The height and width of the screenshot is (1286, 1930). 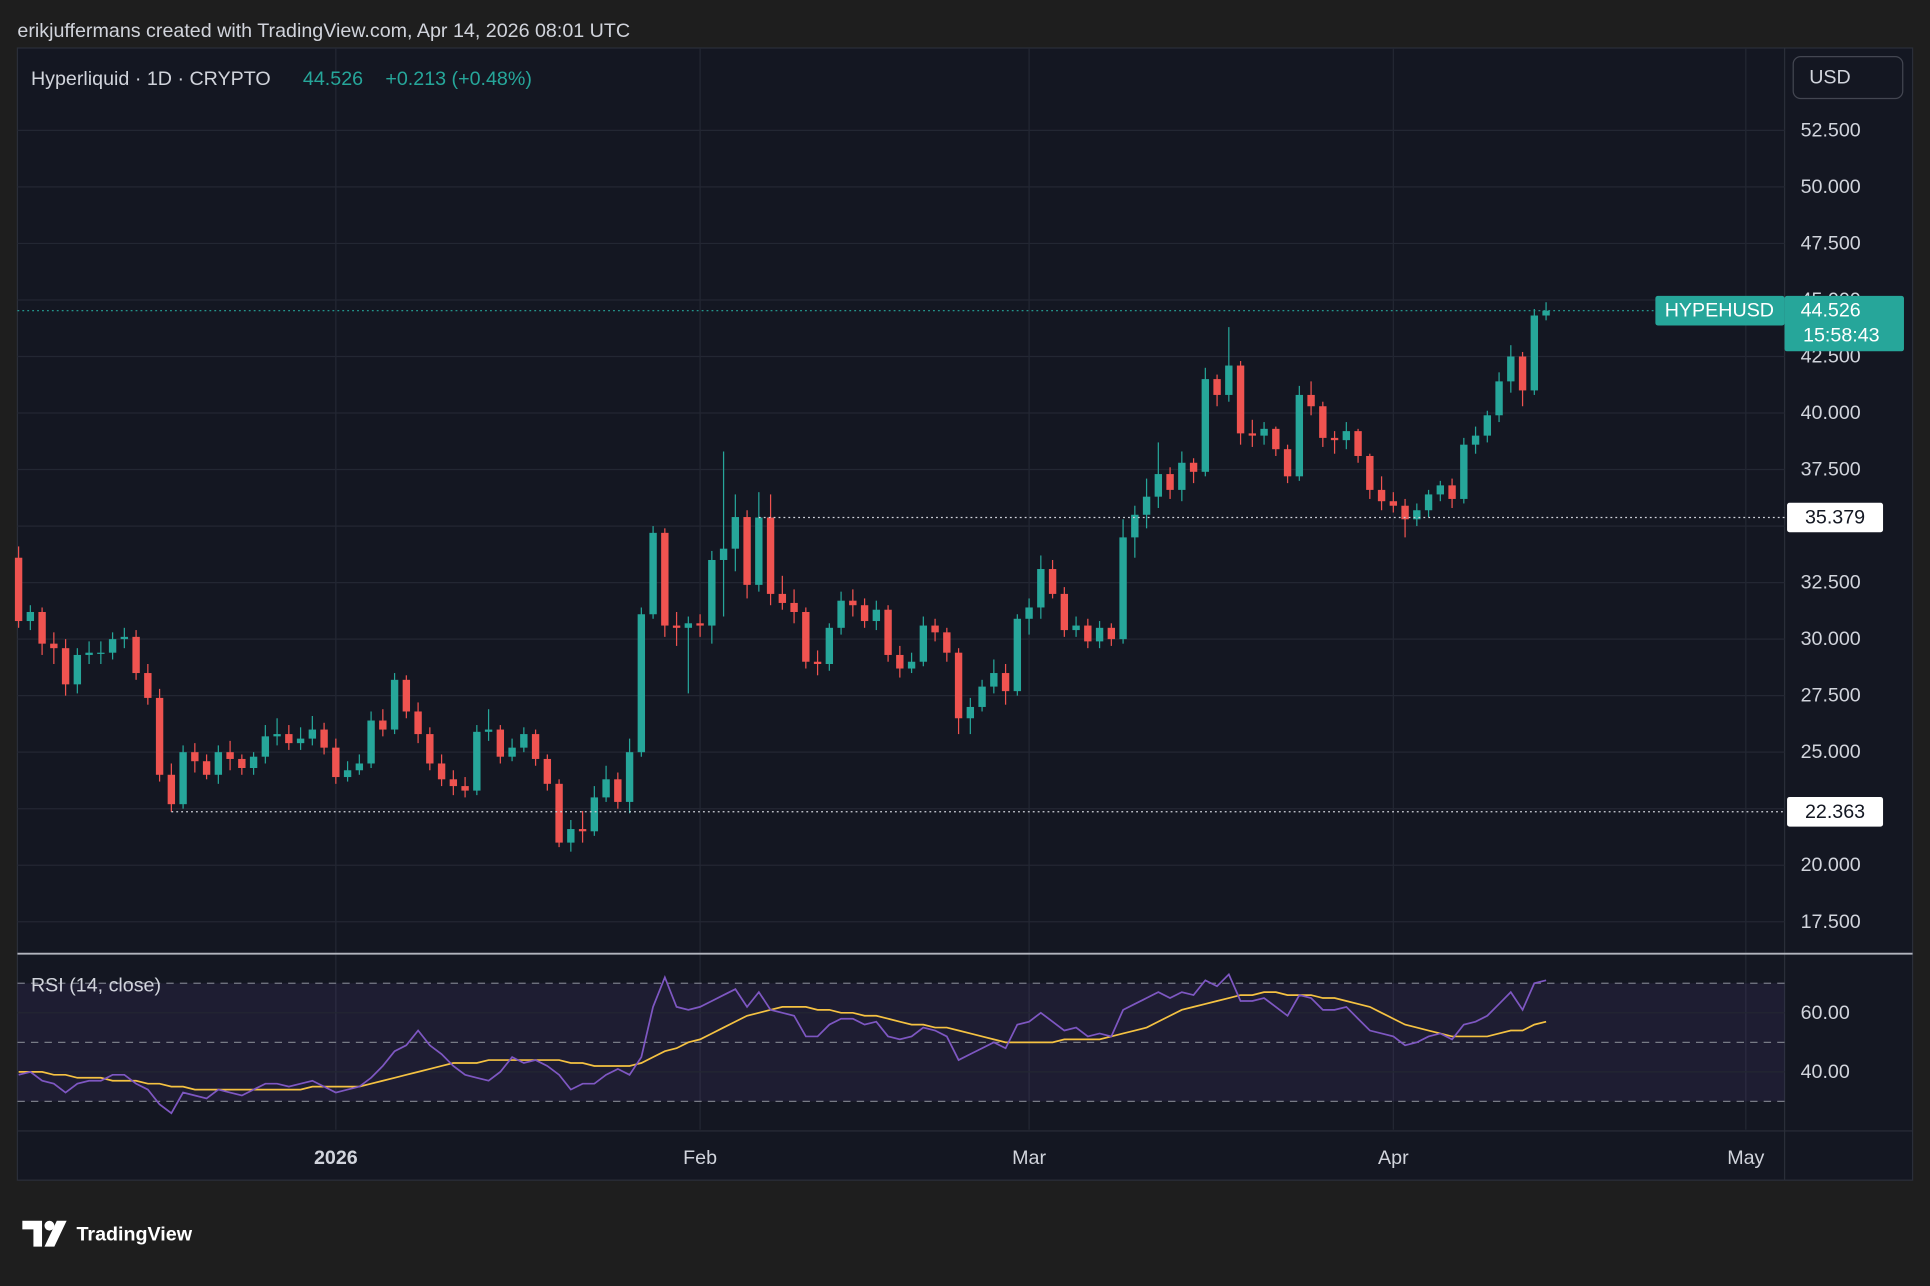 I want to click on legend-last-price: 44.526, so click(x=333, y=79).